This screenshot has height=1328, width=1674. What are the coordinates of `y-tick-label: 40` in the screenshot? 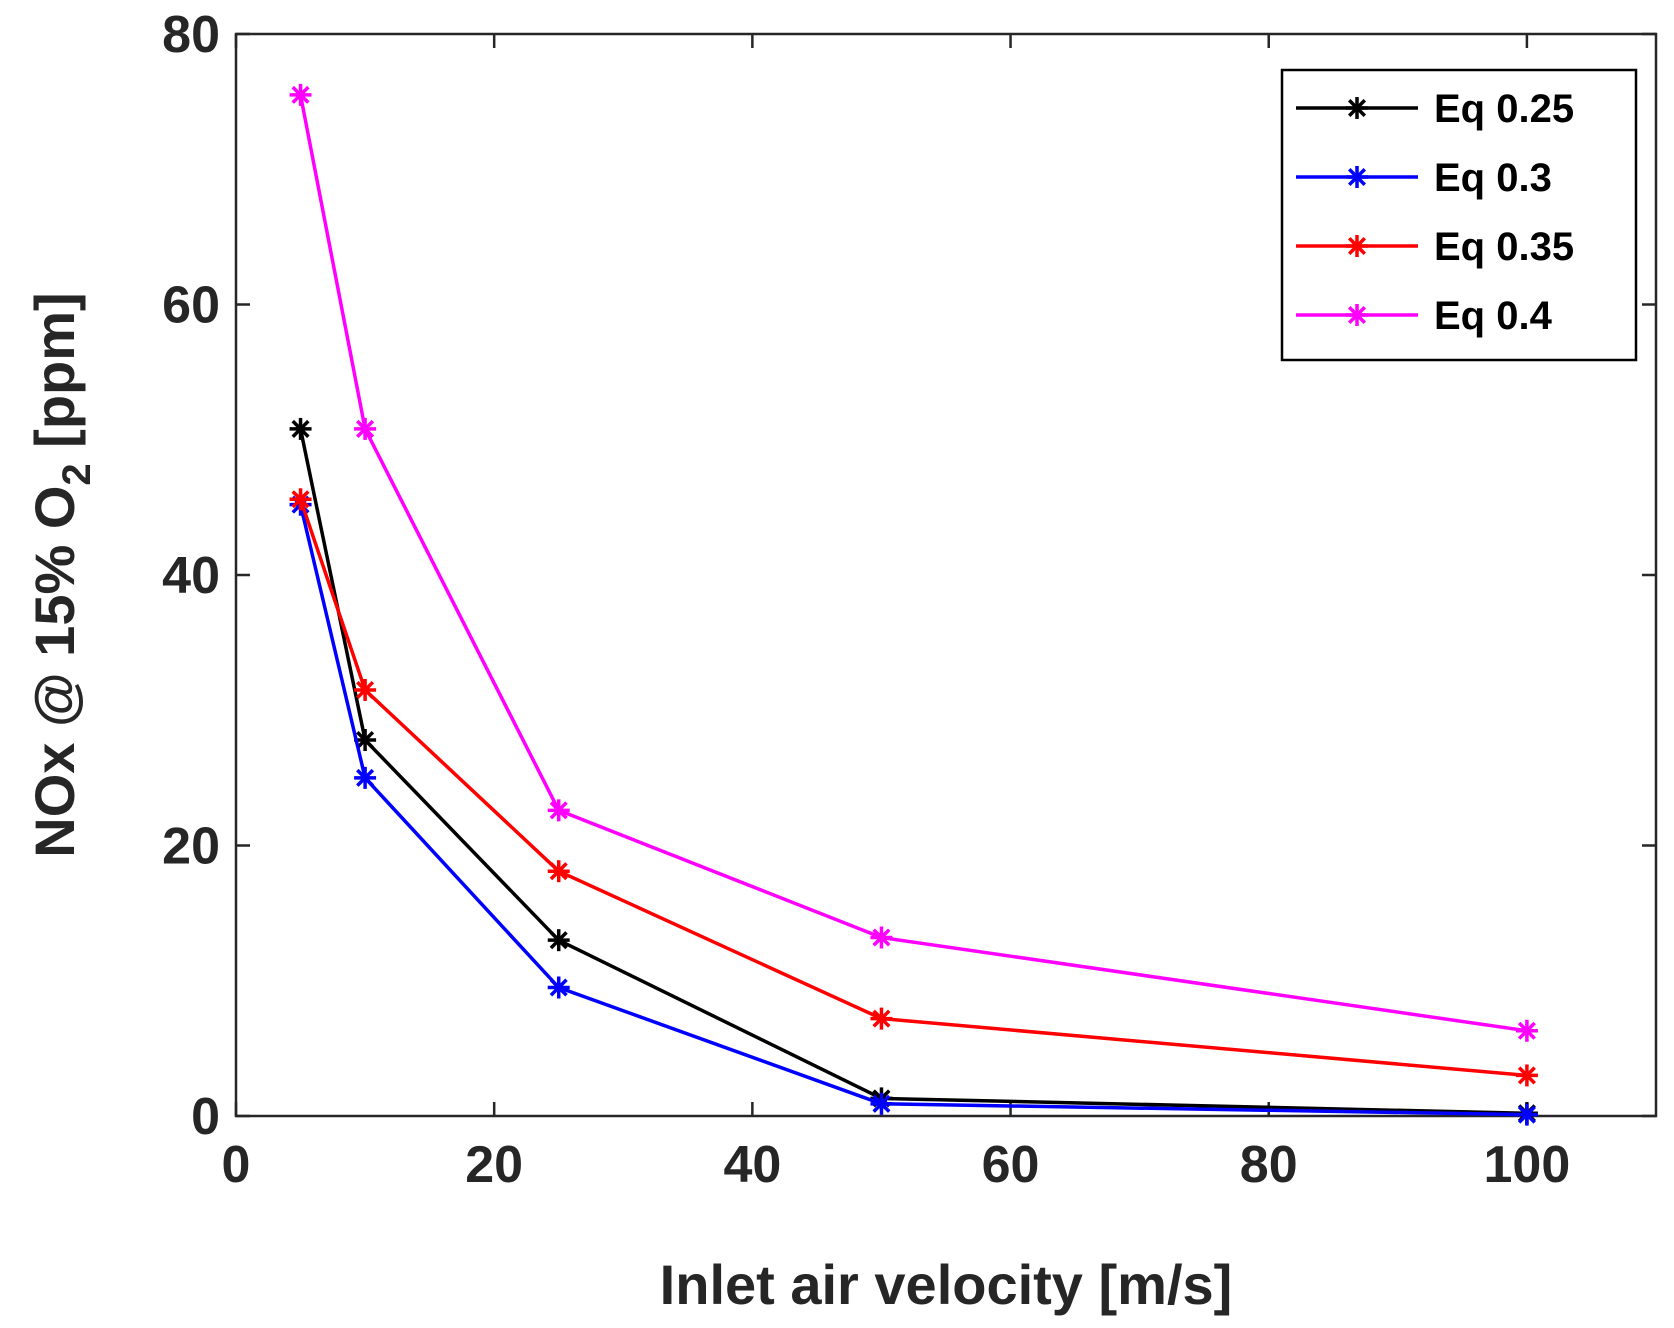 It's located at (191, 576).